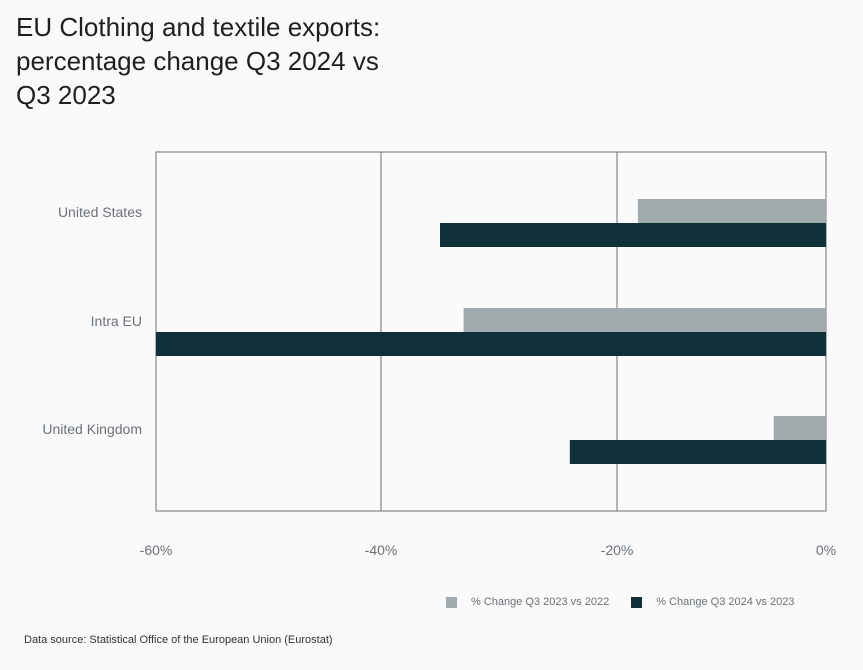  What do you see at coordinates (826, 550) in the screenshot?
I see `x-tick-label: 0%` at bounding box center [826, 550].